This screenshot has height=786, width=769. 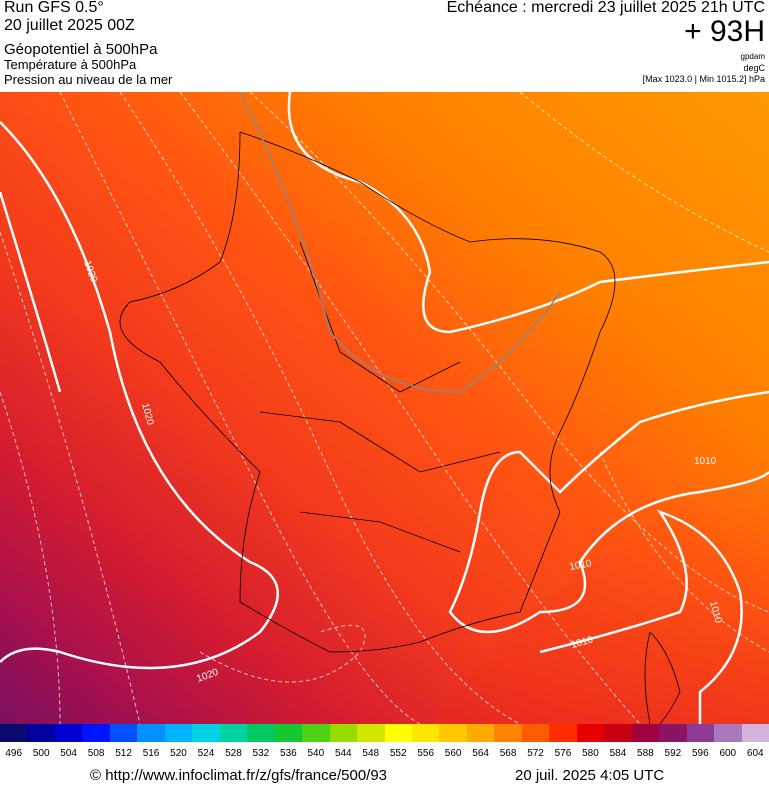 What do you see at coordinates (480, 753) in the screenshot?
I see `legend-label: 564` at bounding box center [480, 753].